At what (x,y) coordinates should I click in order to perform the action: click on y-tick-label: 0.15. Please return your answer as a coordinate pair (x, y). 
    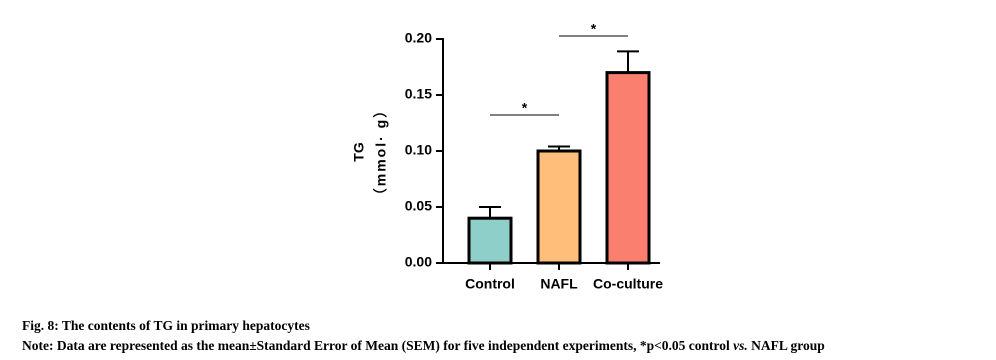
    Looking at the image, I should click on (418, 94).